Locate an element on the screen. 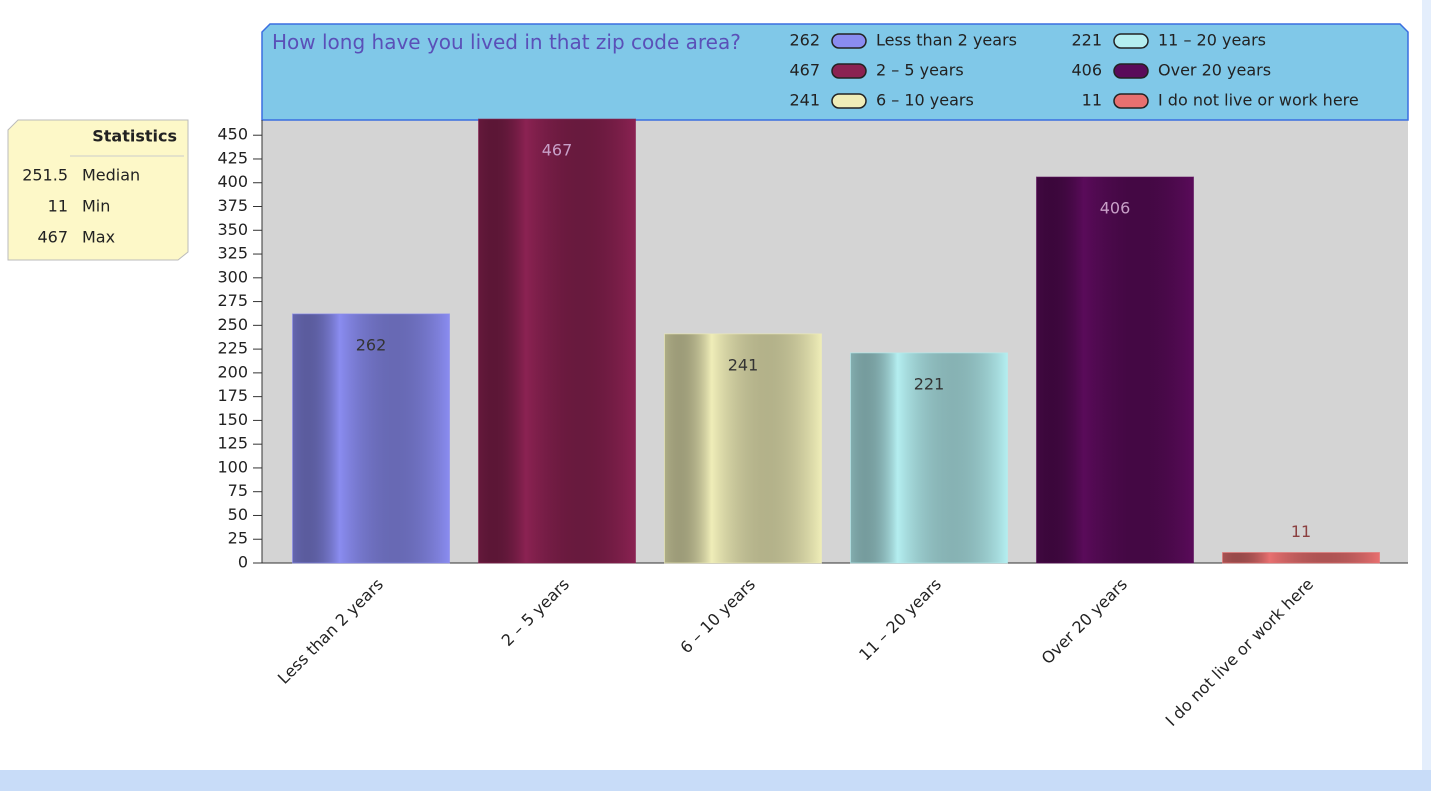 The image size is (1431, 795). y-tick-label: 75 is located at coordinates (238, 490).